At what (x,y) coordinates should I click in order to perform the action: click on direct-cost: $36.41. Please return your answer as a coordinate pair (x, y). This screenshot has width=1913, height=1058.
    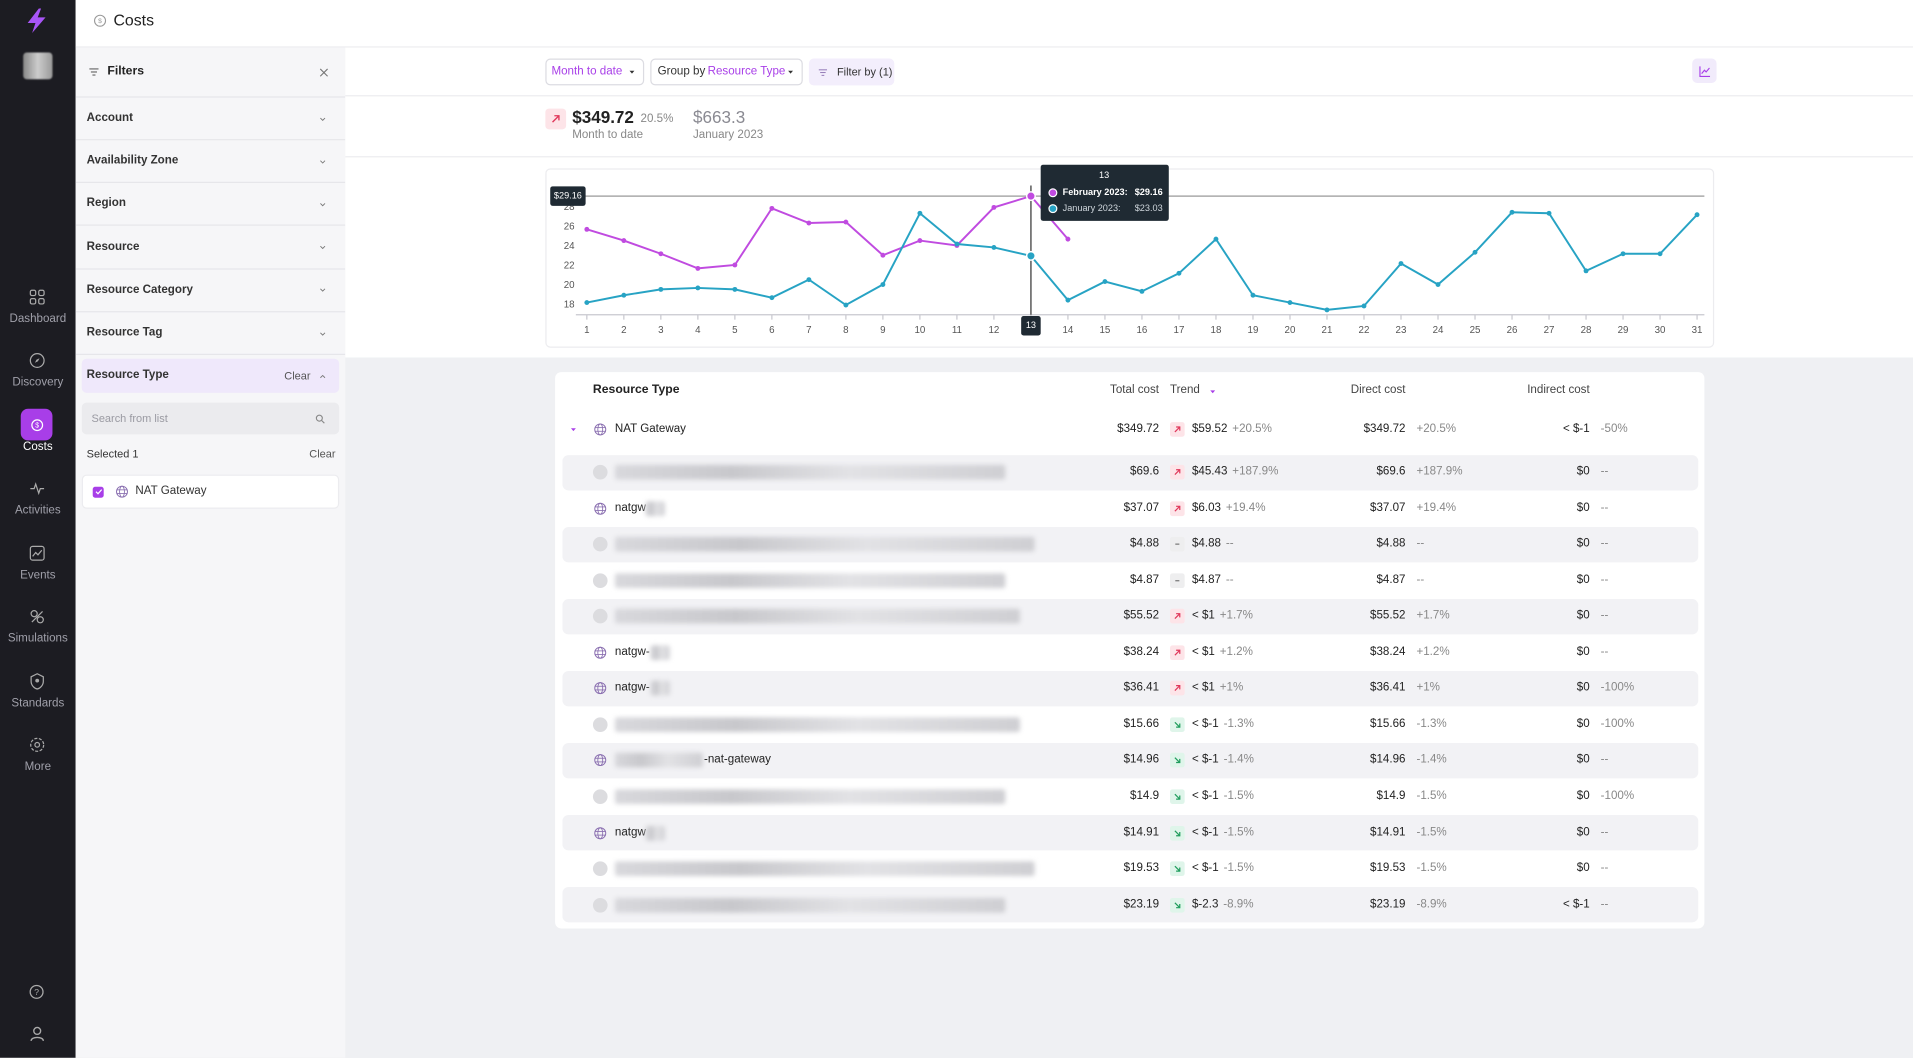
    Looking at the image, I should click on (1388, 688).